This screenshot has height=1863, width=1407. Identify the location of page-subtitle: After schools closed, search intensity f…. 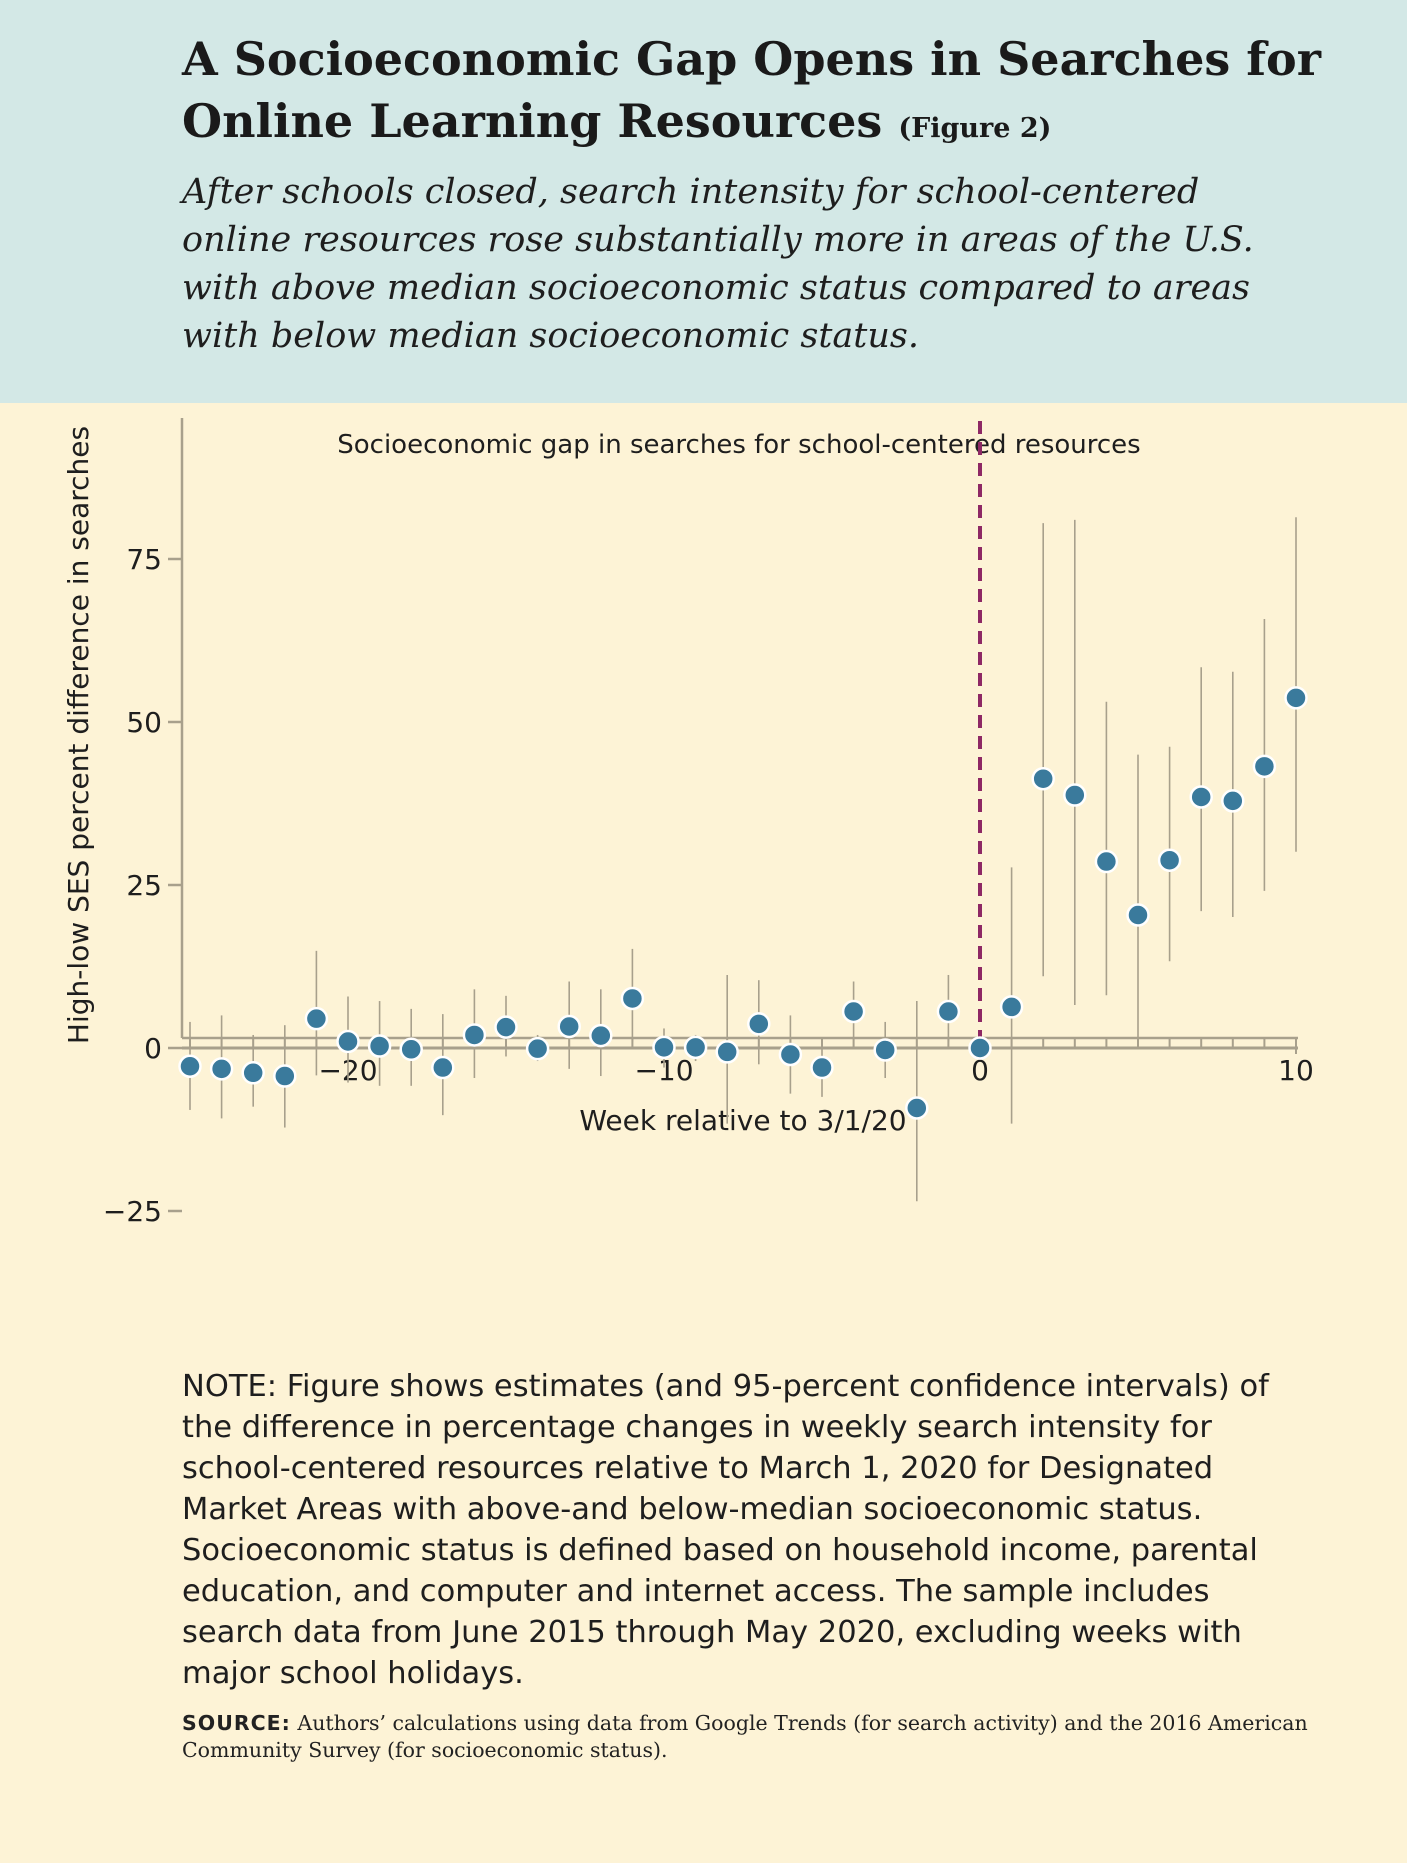
(718, 264).